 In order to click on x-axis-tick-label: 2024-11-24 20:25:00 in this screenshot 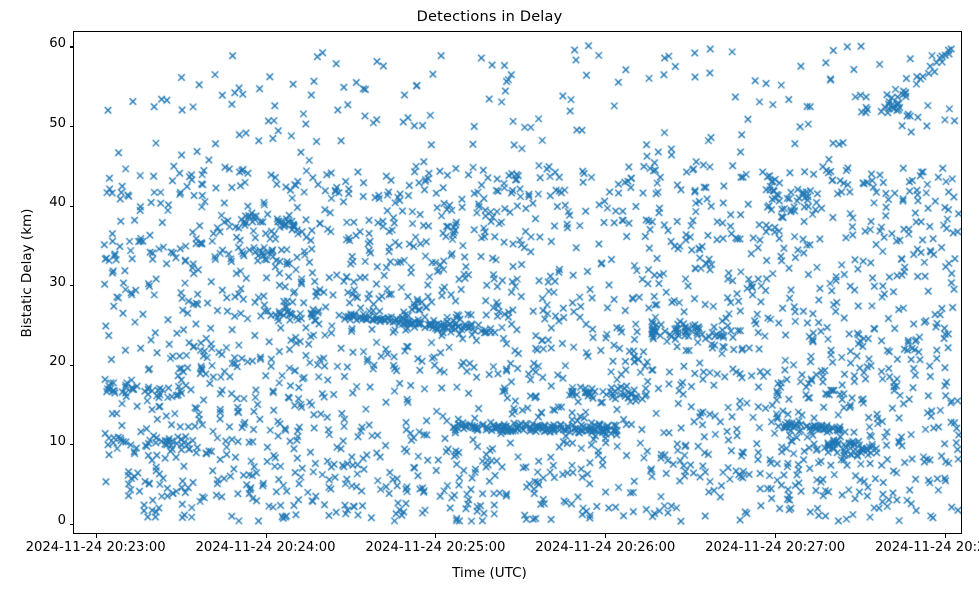, I will do `click(435, 547)`.